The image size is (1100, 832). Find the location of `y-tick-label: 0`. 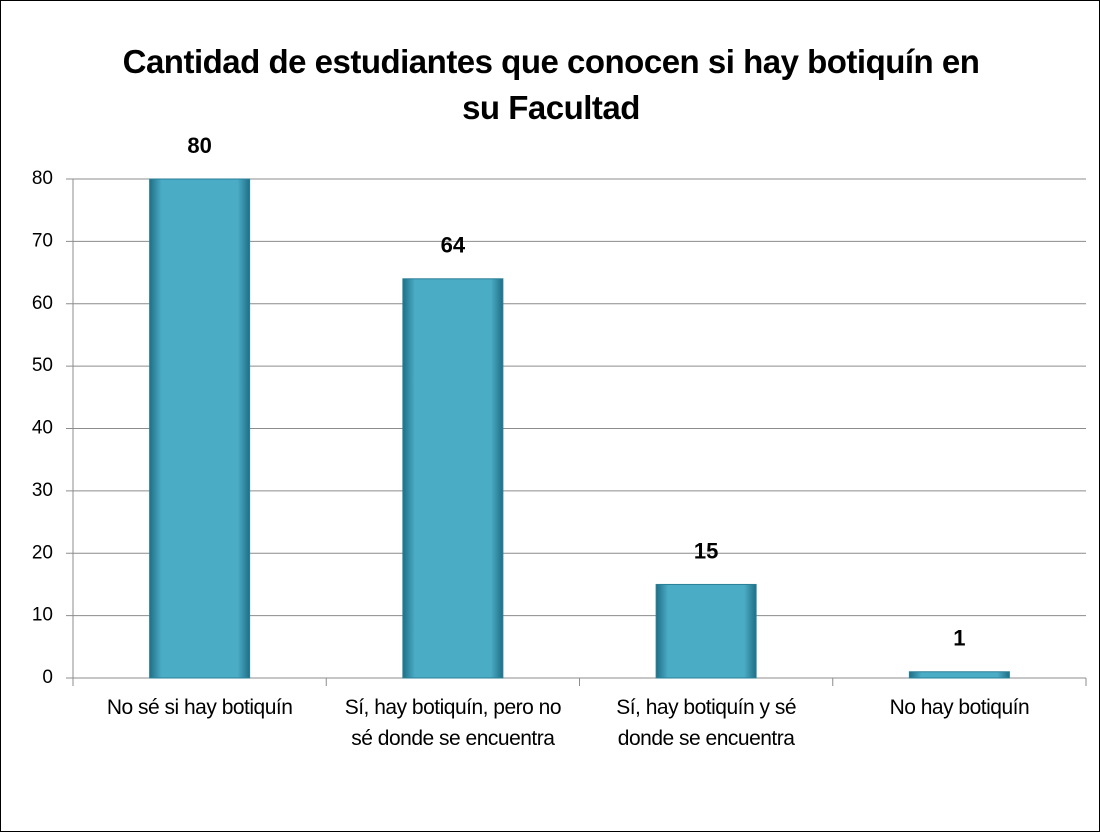

y-tick-label: 0 is located at coordinates (47, 677).